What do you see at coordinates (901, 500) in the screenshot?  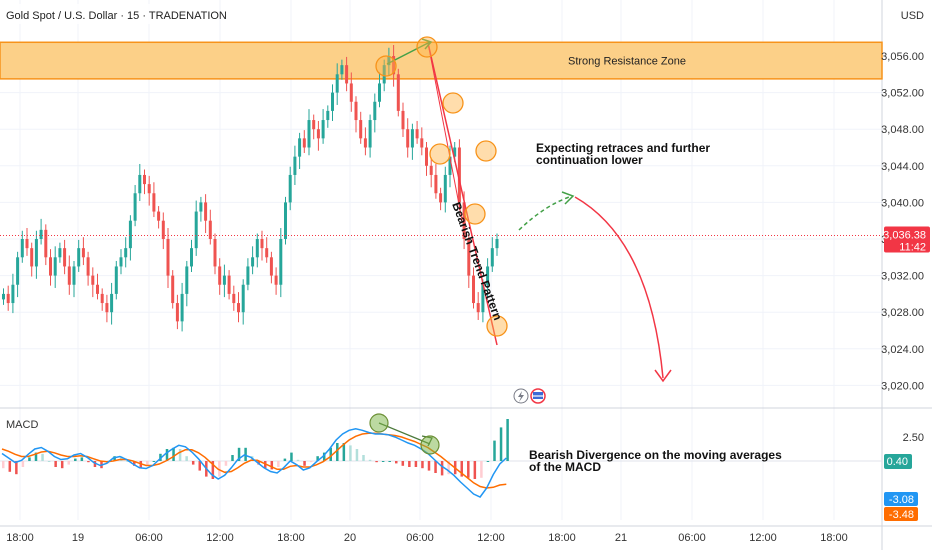 I see `signal-value-label: -3.08` at bounding box center [901, 500].